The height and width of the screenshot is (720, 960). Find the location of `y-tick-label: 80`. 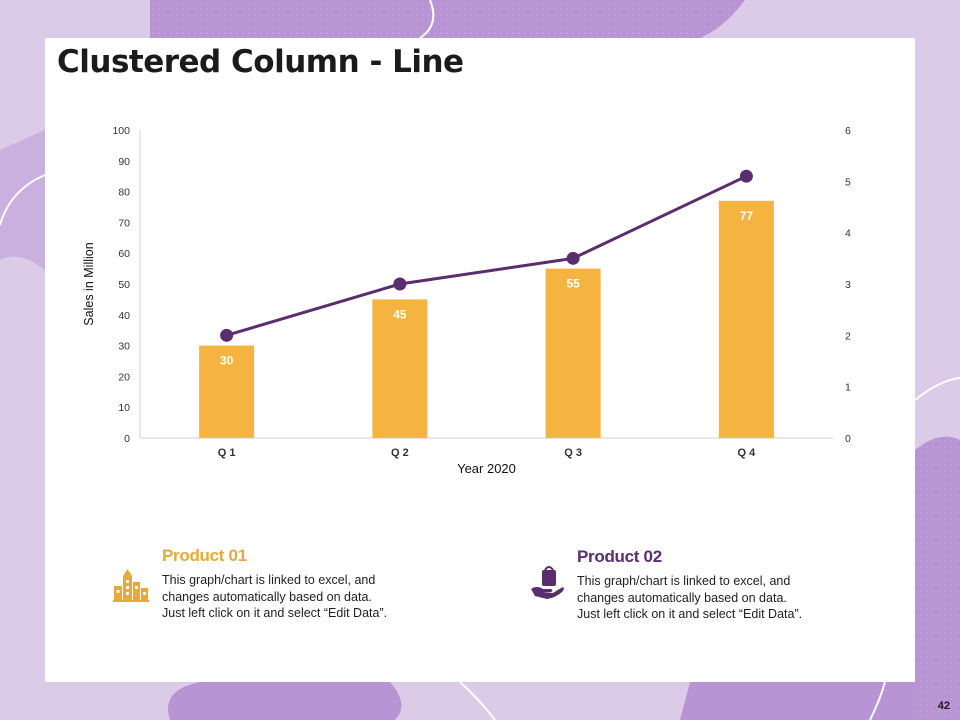

y-tick-label: 80 is located at coordinates (124, 193).